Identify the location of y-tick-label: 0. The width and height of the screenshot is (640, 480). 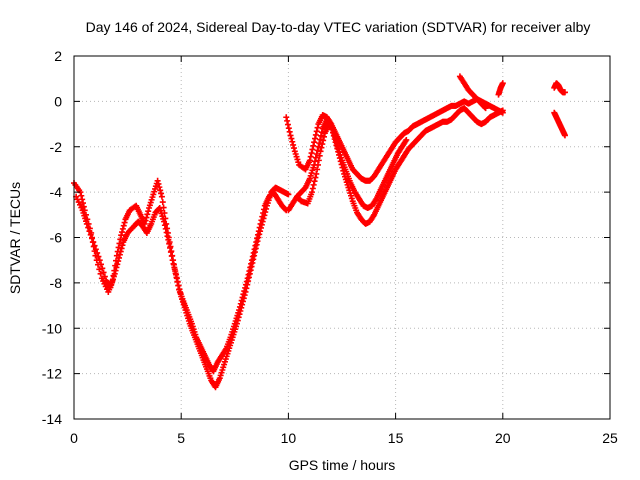
(58, 101).